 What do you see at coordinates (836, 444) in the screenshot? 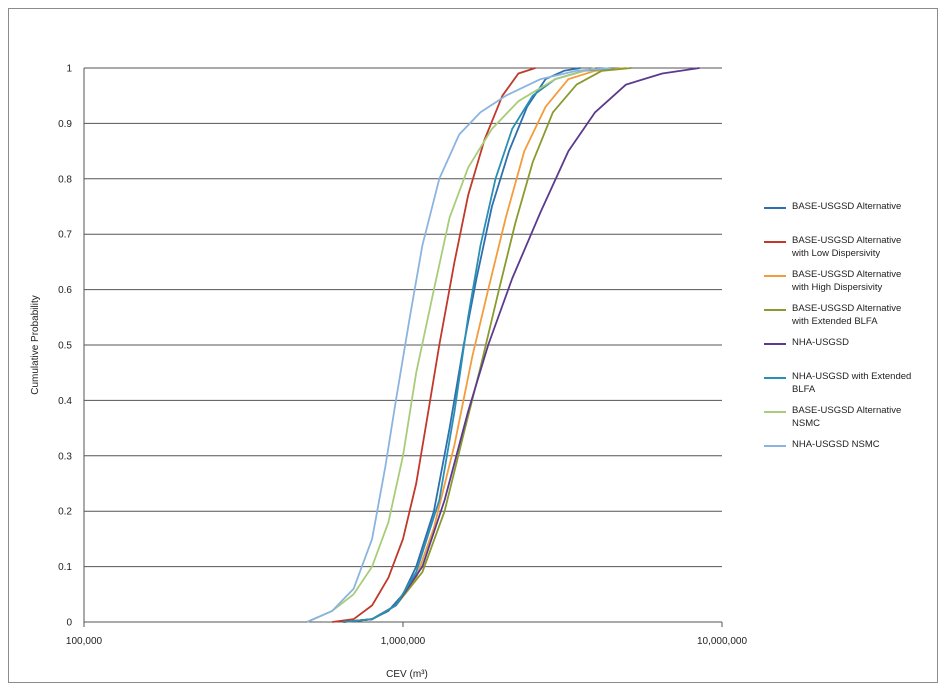
I see `legend-label-7: NHA-USGSD NSMC` at bounding box center [836, 444].